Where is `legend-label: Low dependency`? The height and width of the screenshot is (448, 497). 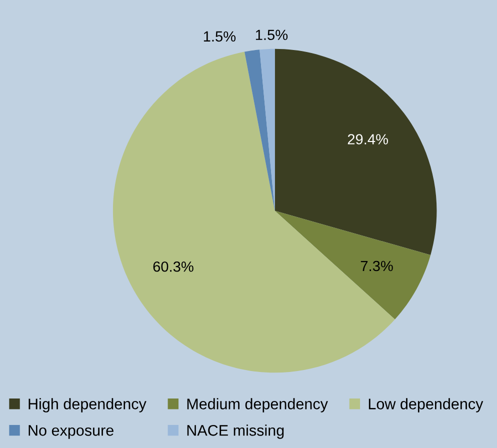 legend-label: Low dependency is located at coordinates (426, 405).